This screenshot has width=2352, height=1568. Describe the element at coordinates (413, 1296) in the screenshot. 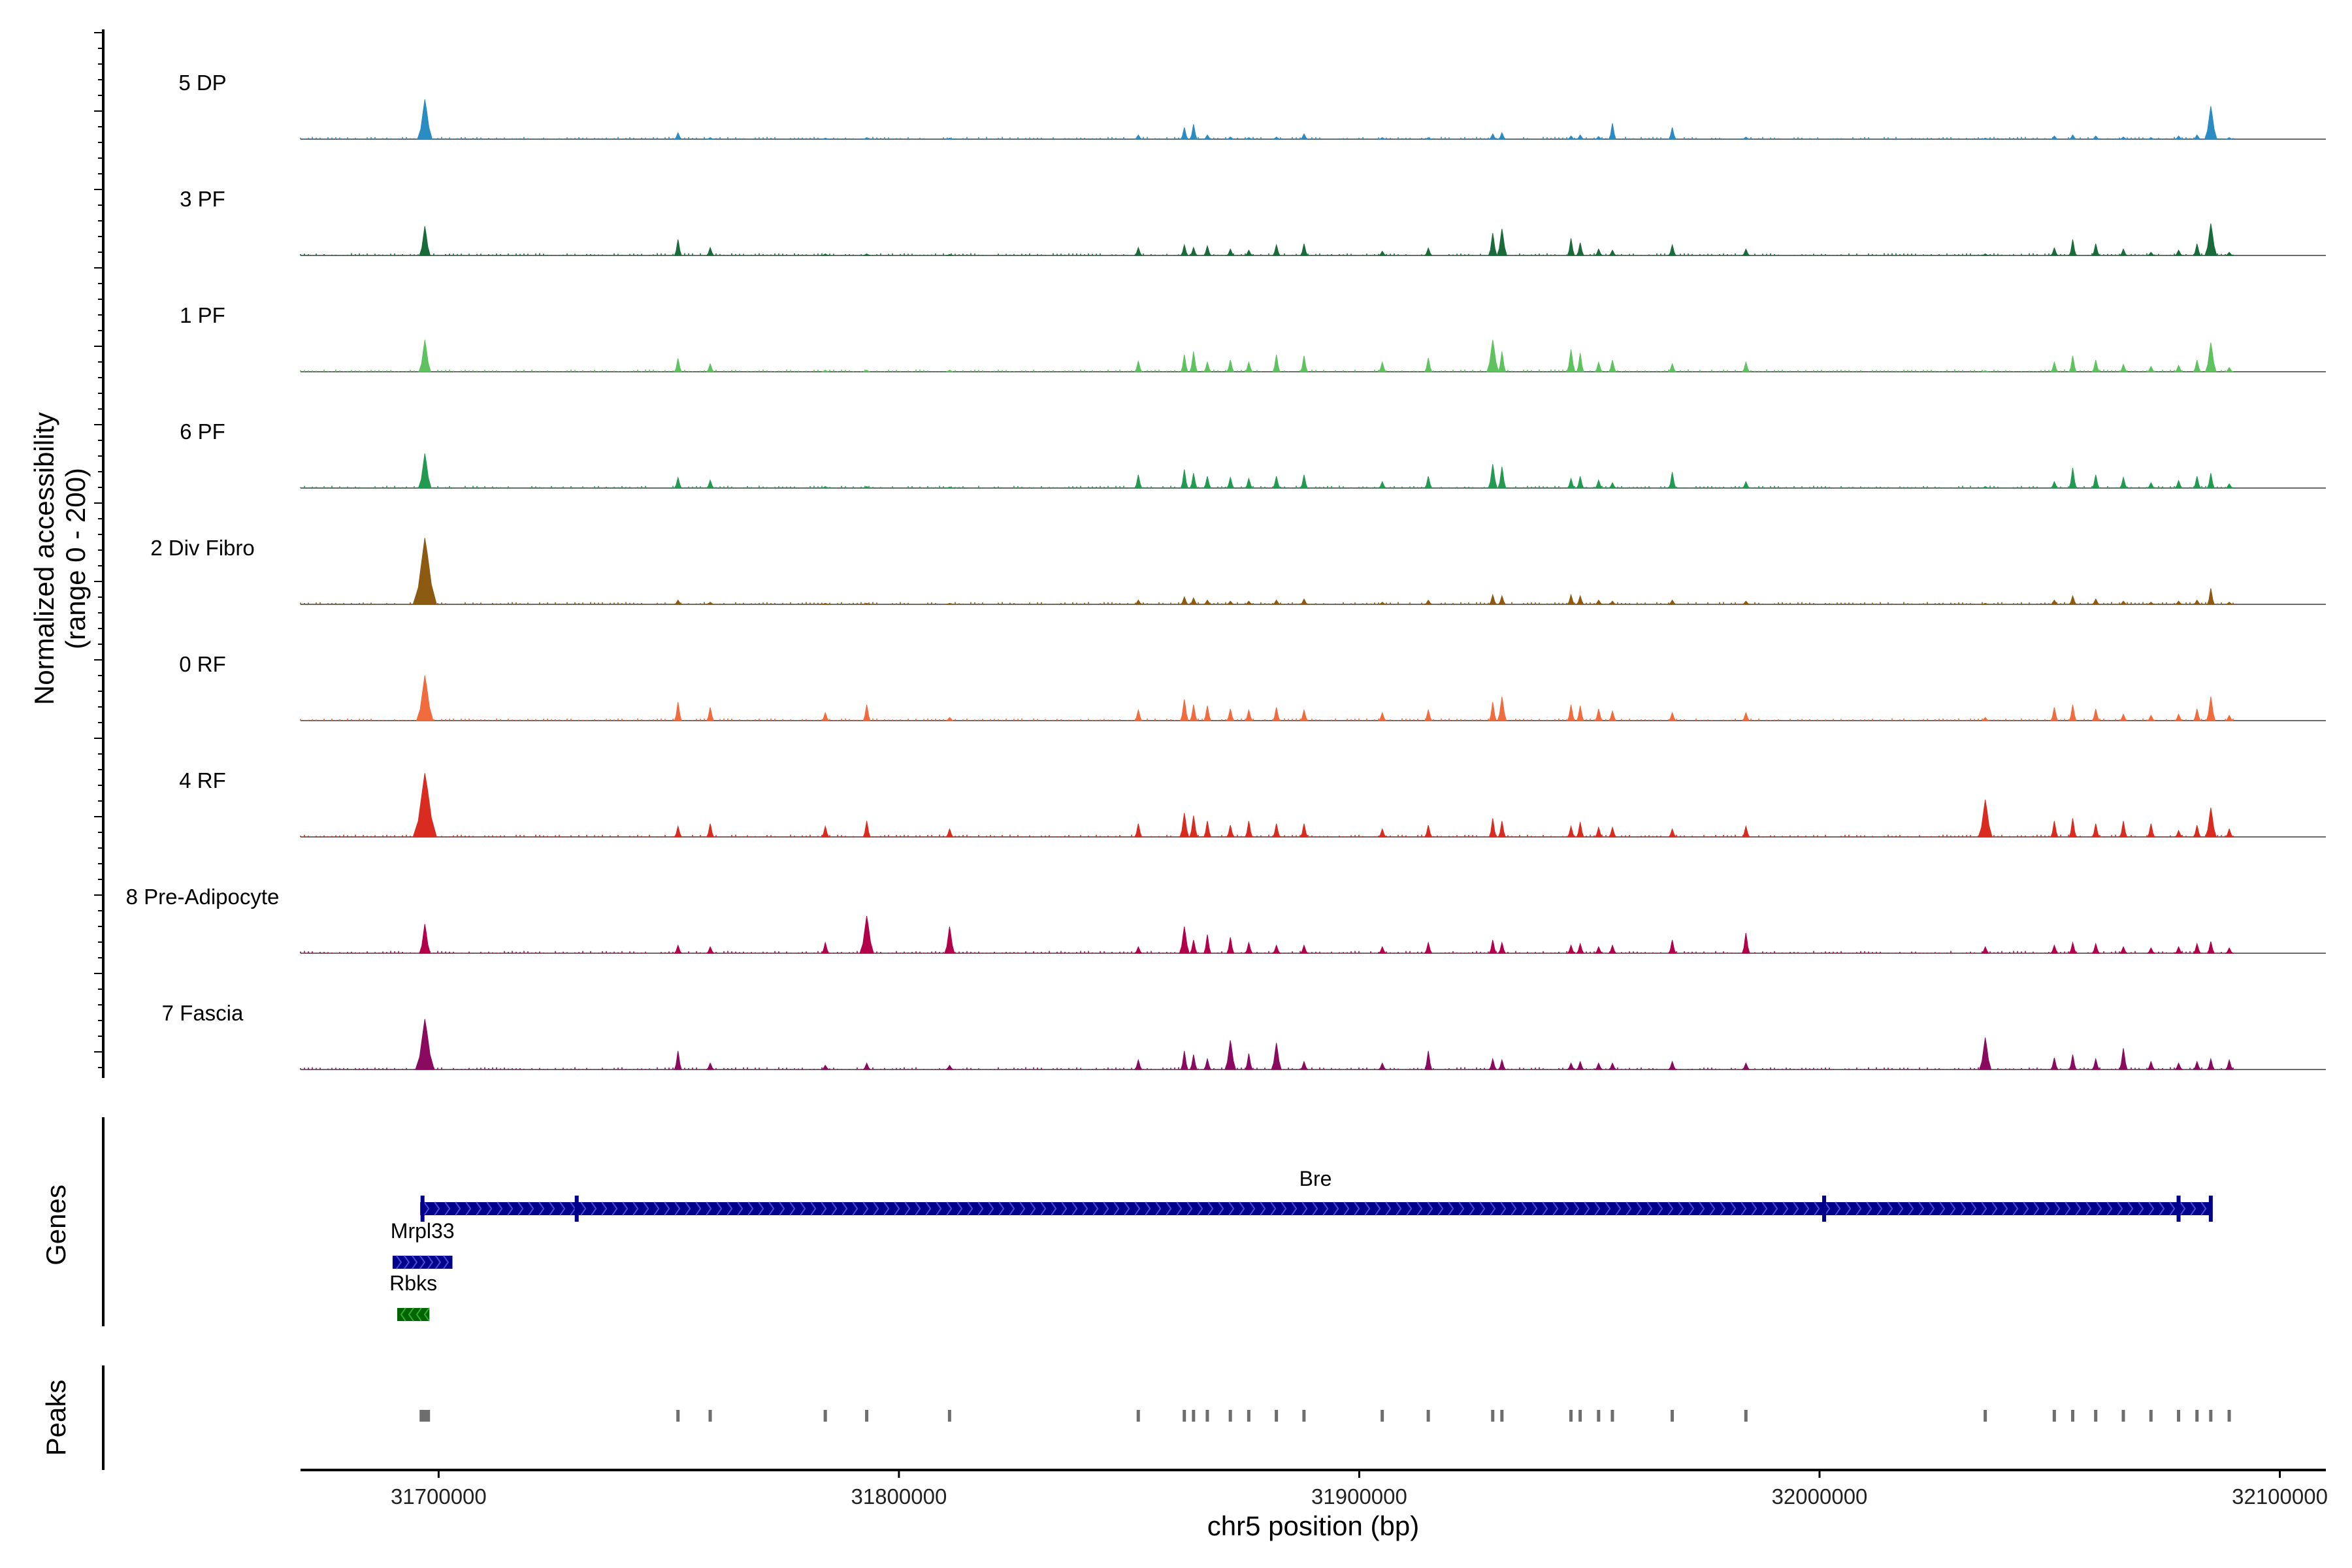

I see `gene-rbks: Rbks` at that location.